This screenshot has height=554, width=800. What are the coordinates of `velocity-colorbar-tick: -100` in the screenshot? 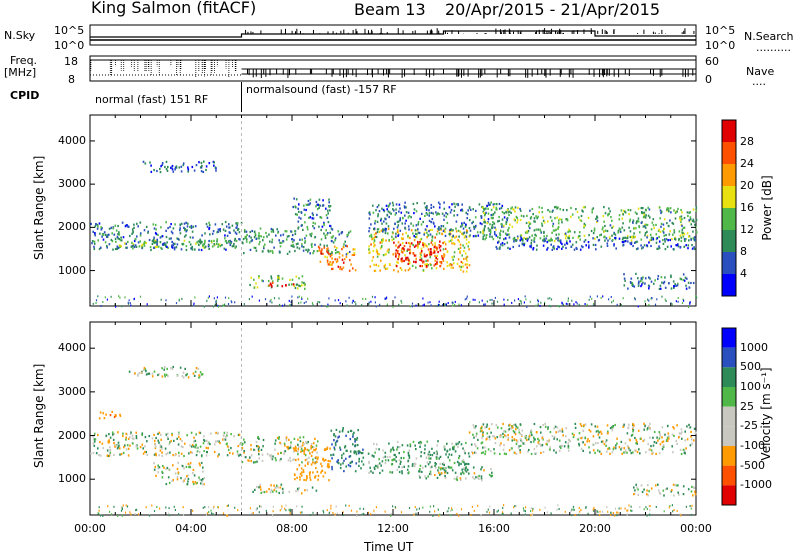 It's located at (752, 445).